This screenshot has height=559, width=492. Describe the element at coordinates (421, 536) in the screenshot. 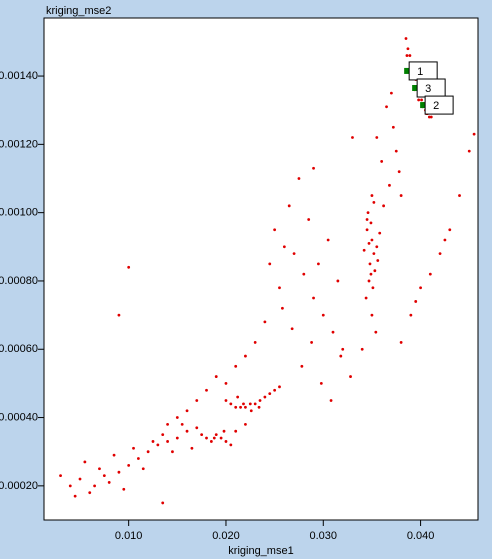

I see `x-tick-label: 0.040` at that location.